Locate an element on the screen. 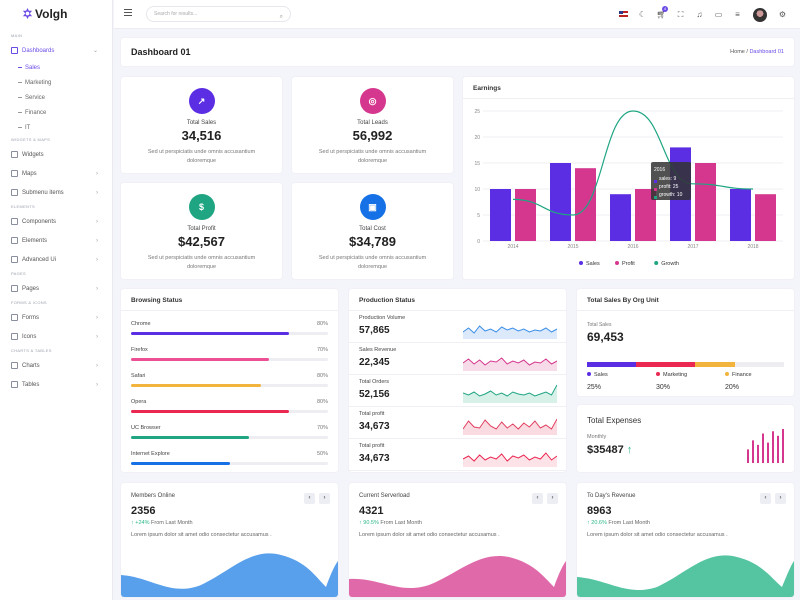  sidebar-item-dashboards: Dashboards ⌄ is located at coordinates (56, 50).